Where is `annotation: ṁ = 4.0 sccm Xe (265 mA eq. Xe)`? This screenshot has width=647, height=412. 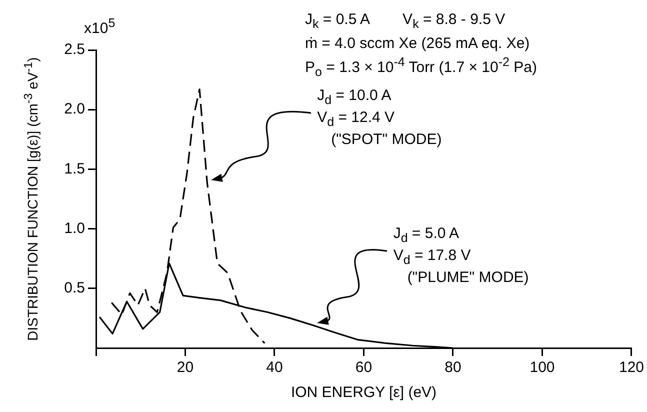 annotation: ṁ = 4.0 sccm Xe (265 mA eq. Xe) is located at coordinates (418, 43).